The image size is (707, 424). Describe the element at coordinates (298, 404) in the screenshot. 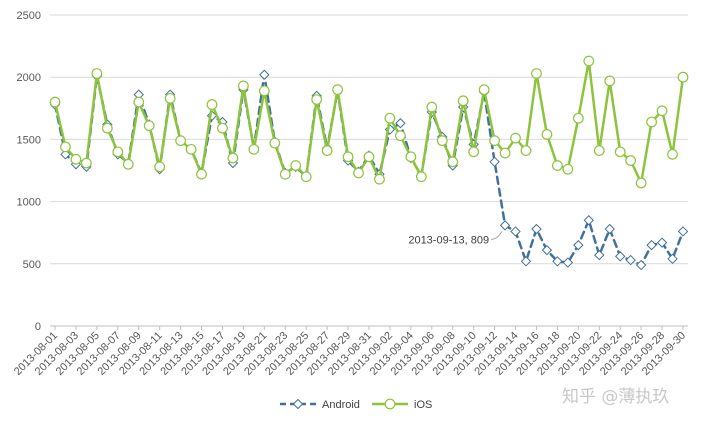

I see `legend-swatch-marker` at that location.